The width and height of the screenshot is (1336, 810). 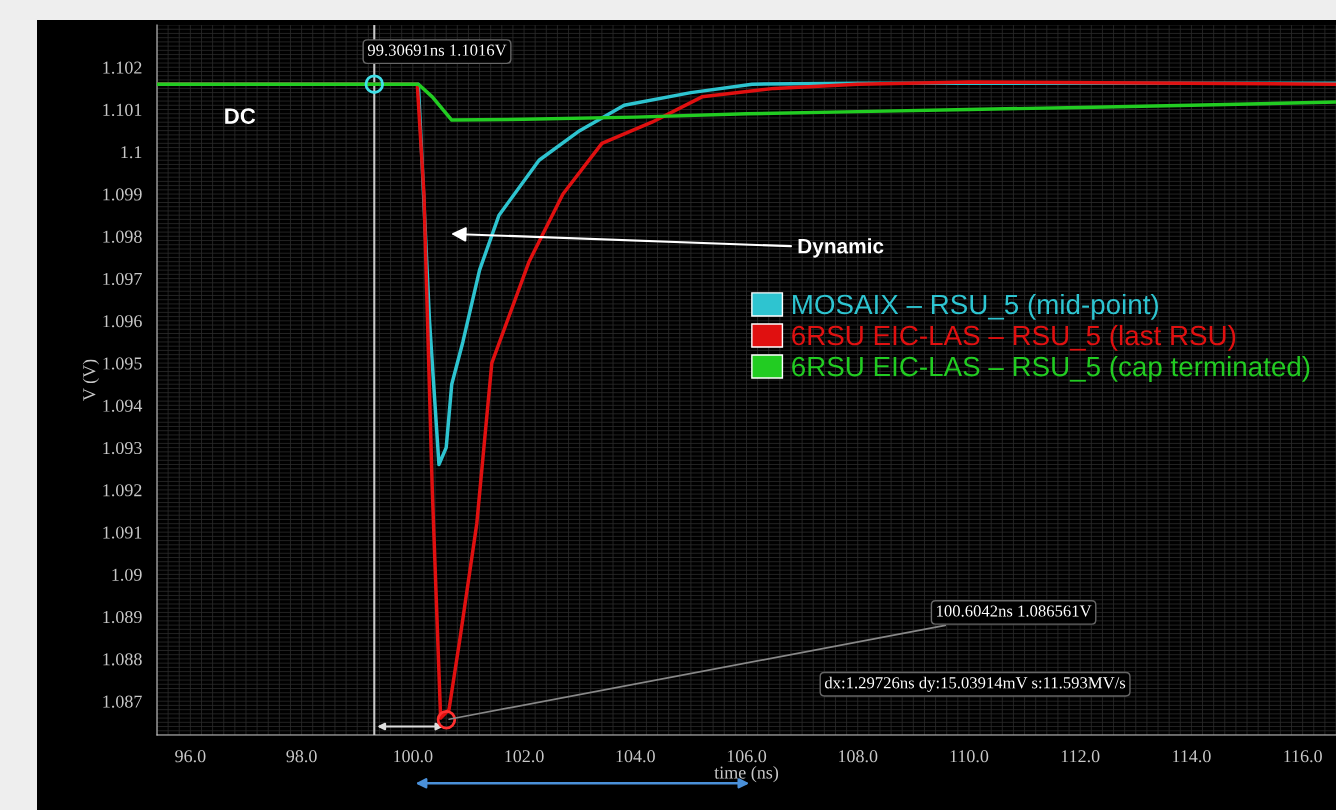 I want to click on y-tick-label: 1.095, so click(x=122, y=363).